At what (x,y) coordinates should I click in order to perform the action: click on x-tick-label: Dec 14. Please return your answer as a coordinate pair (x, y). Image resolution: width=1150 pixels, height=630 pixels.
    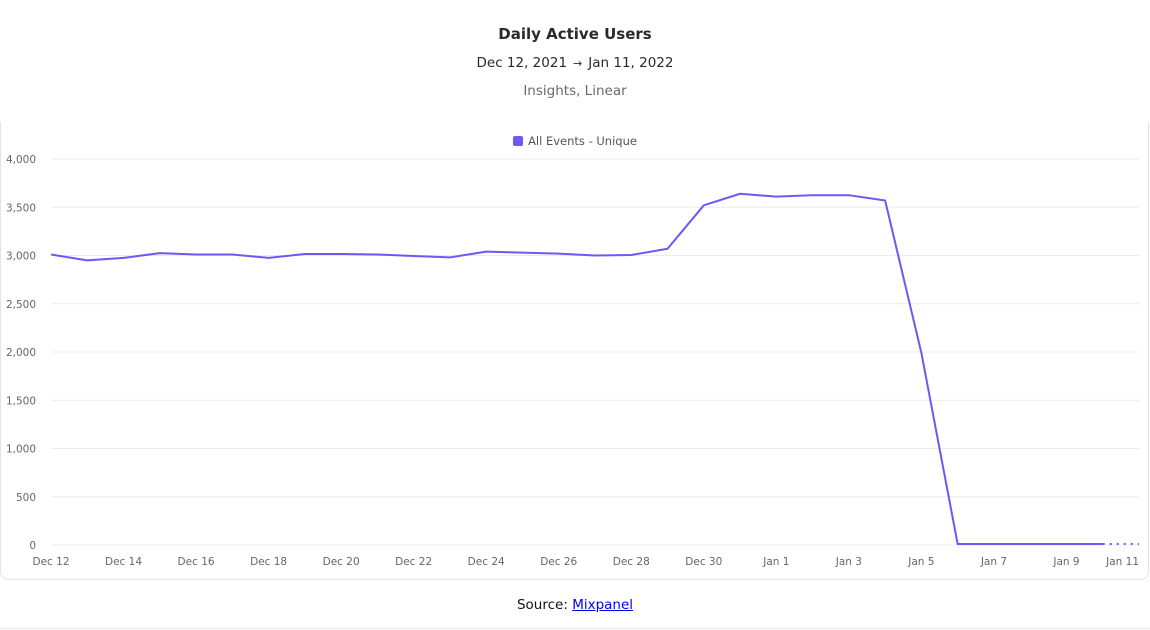
    Looking at the image, I should click on (123, 562).